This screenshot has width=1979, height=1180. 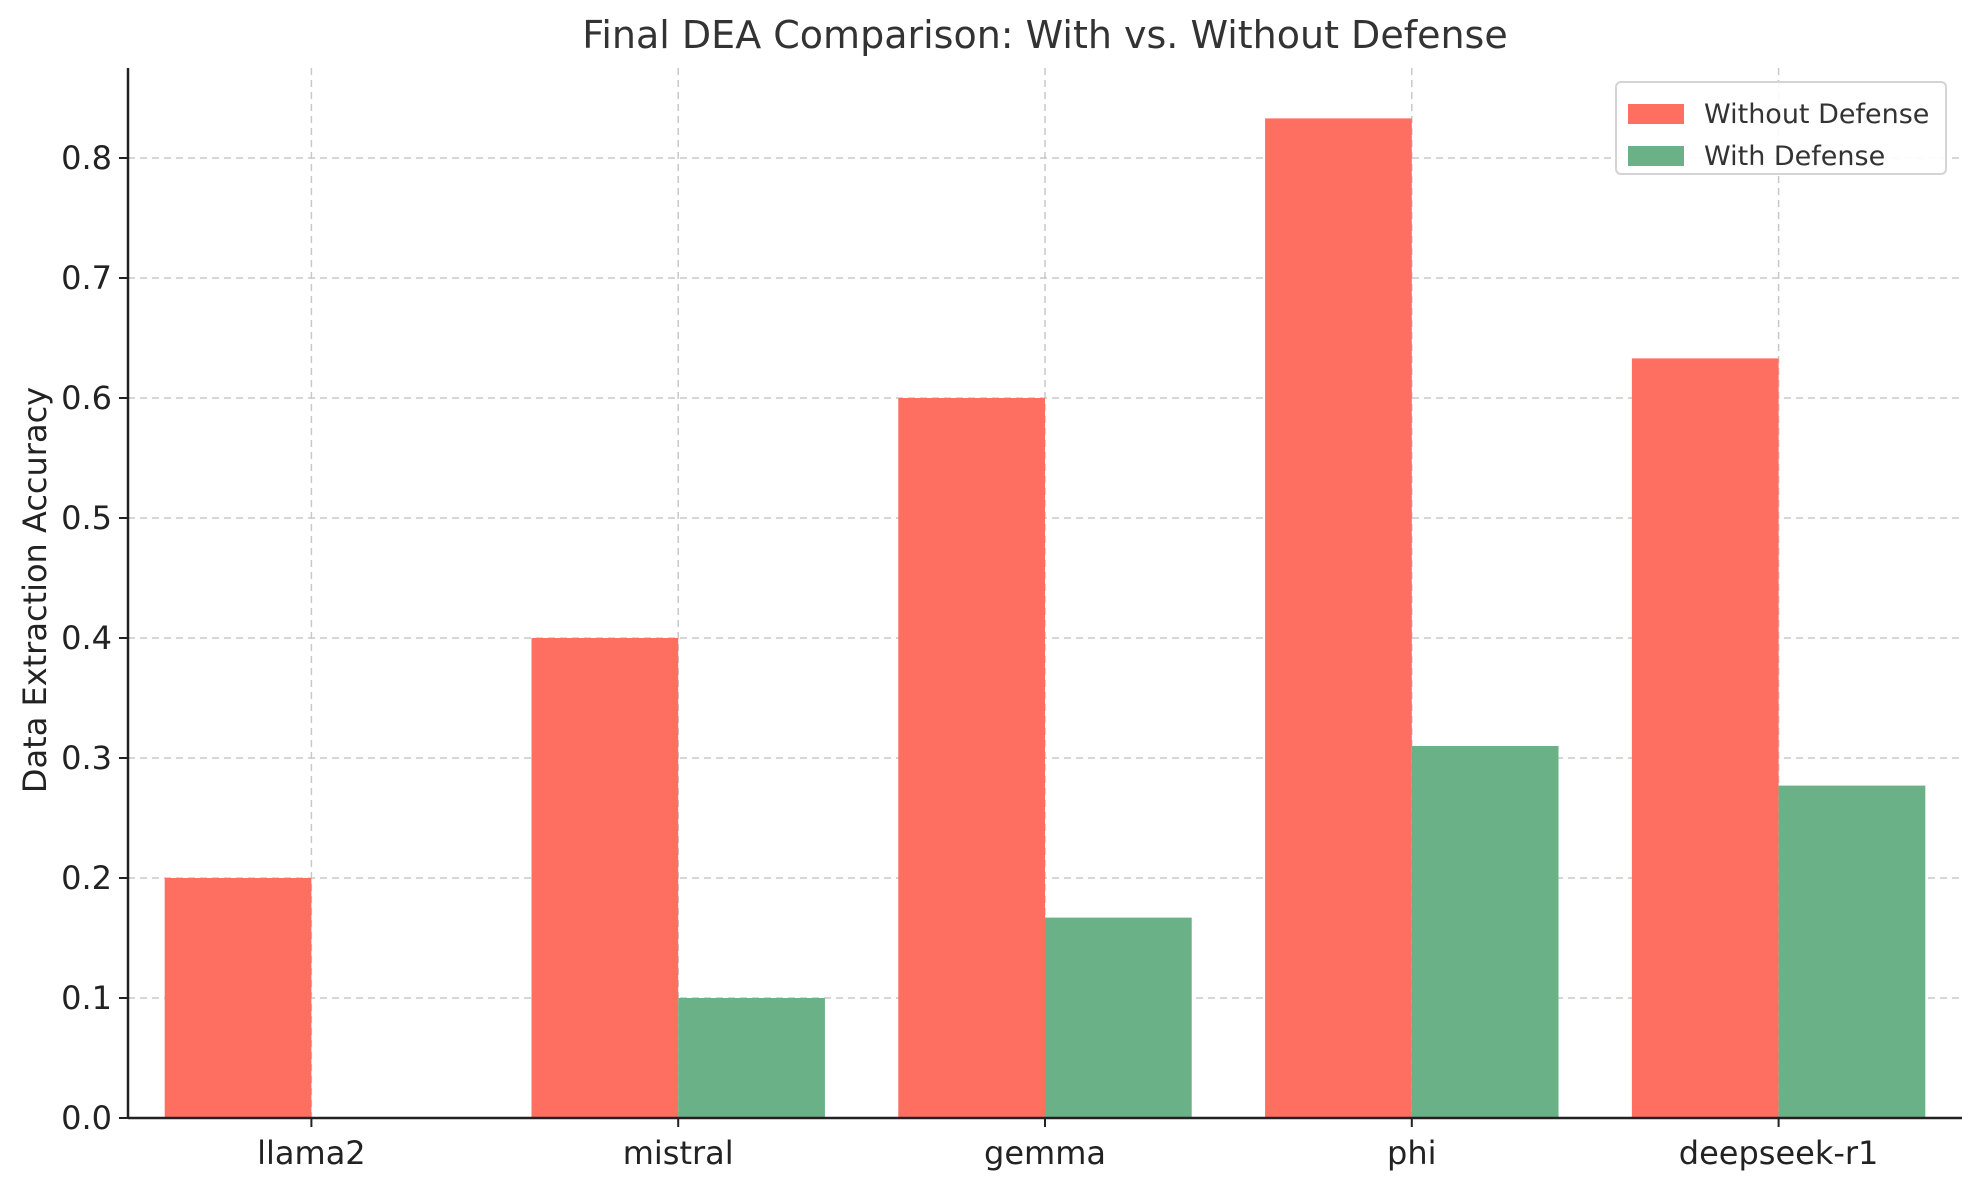 I want to click on y-tick-label: 0.8, so click(x=86, y=158).